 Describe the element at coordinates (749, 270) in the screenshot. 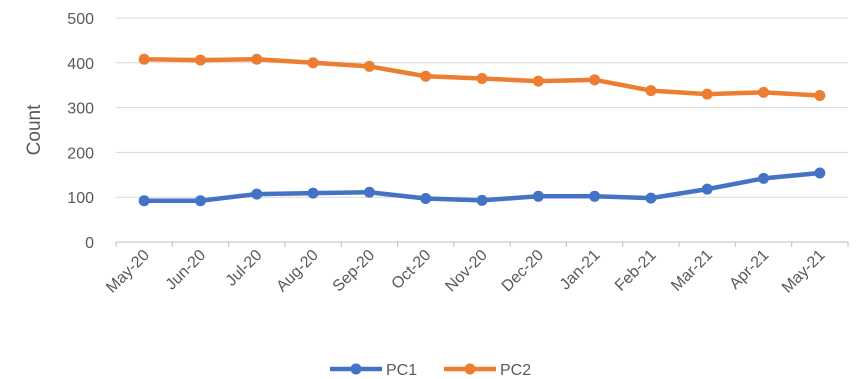

I see `x-tick-label: Apr-21` at that location.